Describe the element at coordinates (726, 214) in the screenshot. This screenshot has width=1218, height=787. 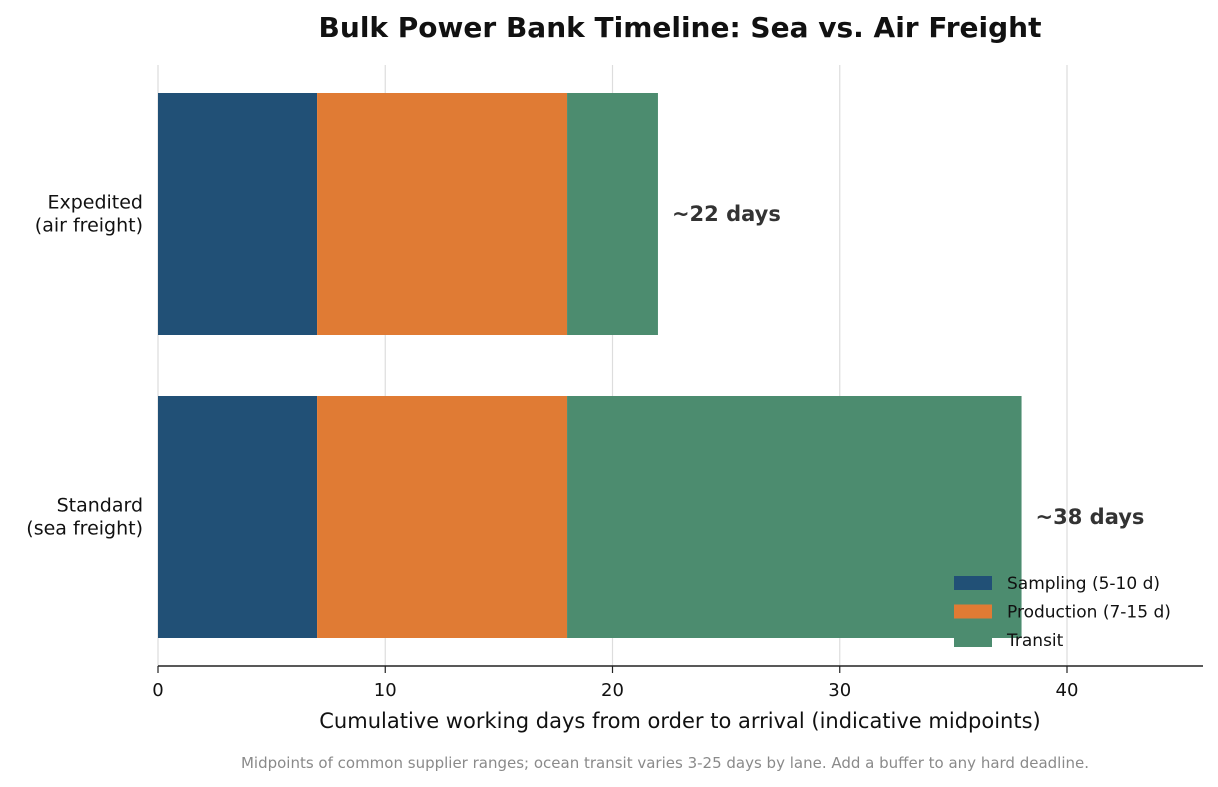
I see `total-label-expedited: ~22 days` at that location.